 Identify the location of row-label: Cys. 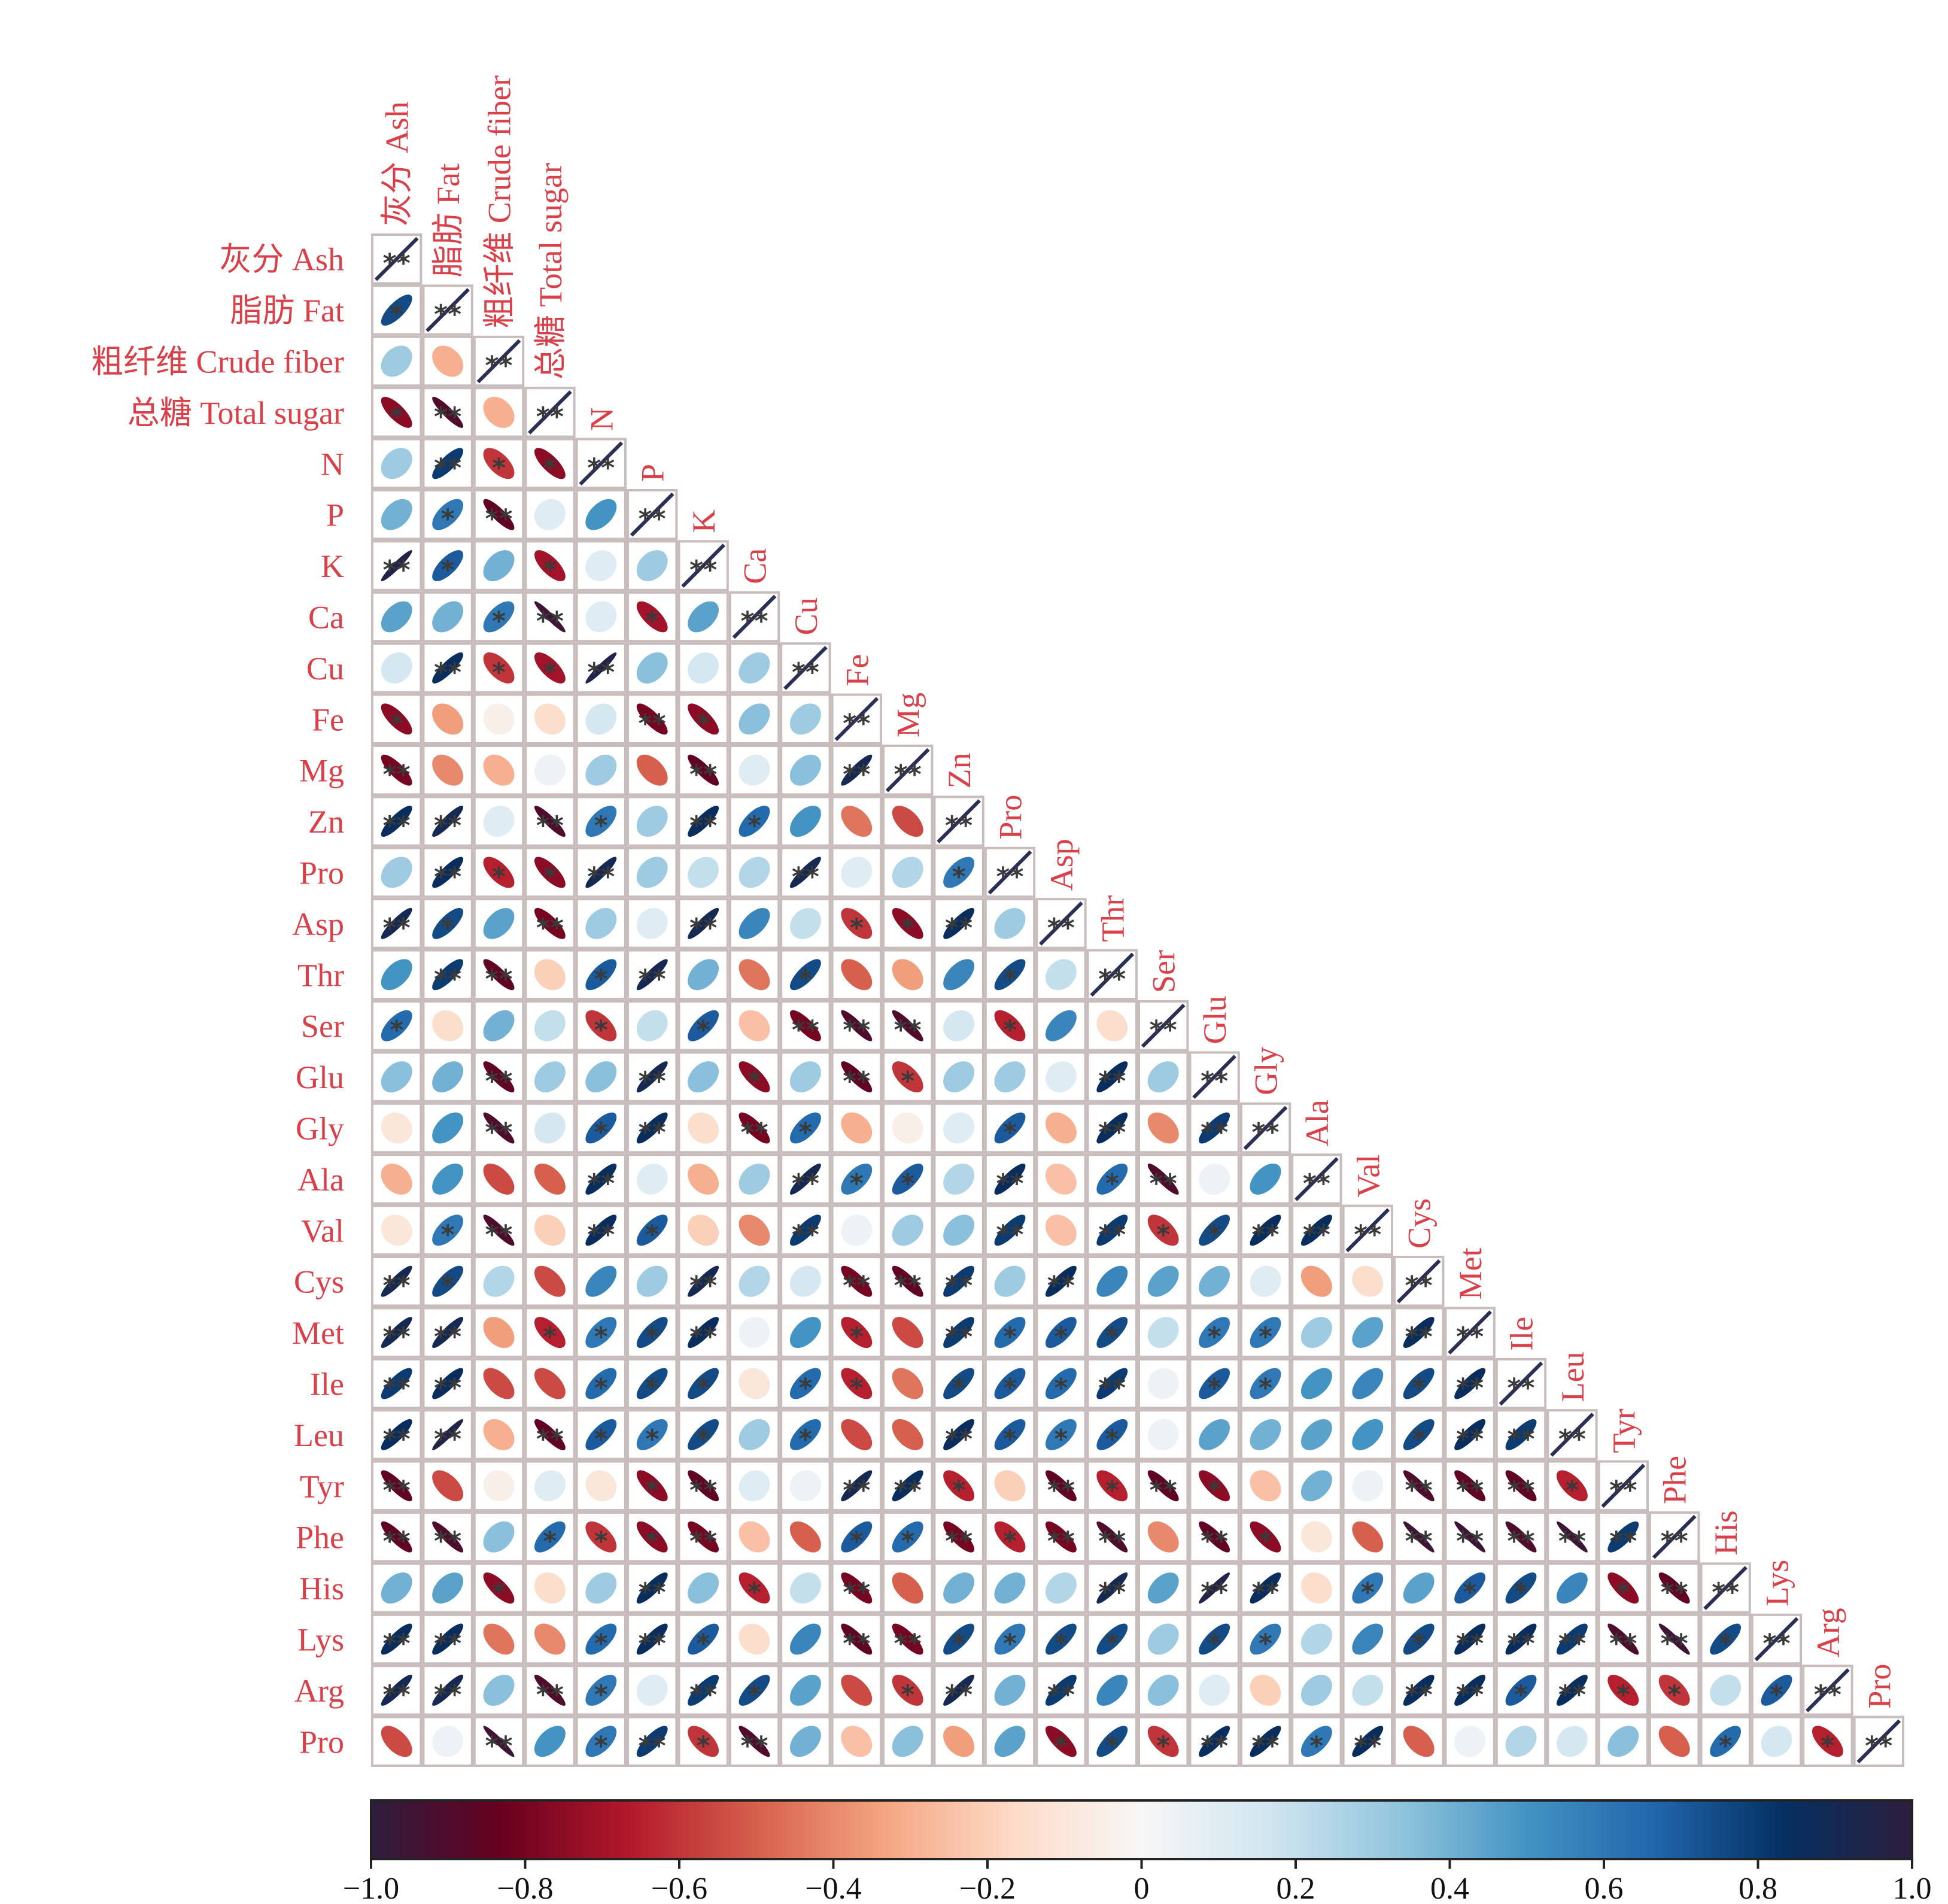
(319, 1282).